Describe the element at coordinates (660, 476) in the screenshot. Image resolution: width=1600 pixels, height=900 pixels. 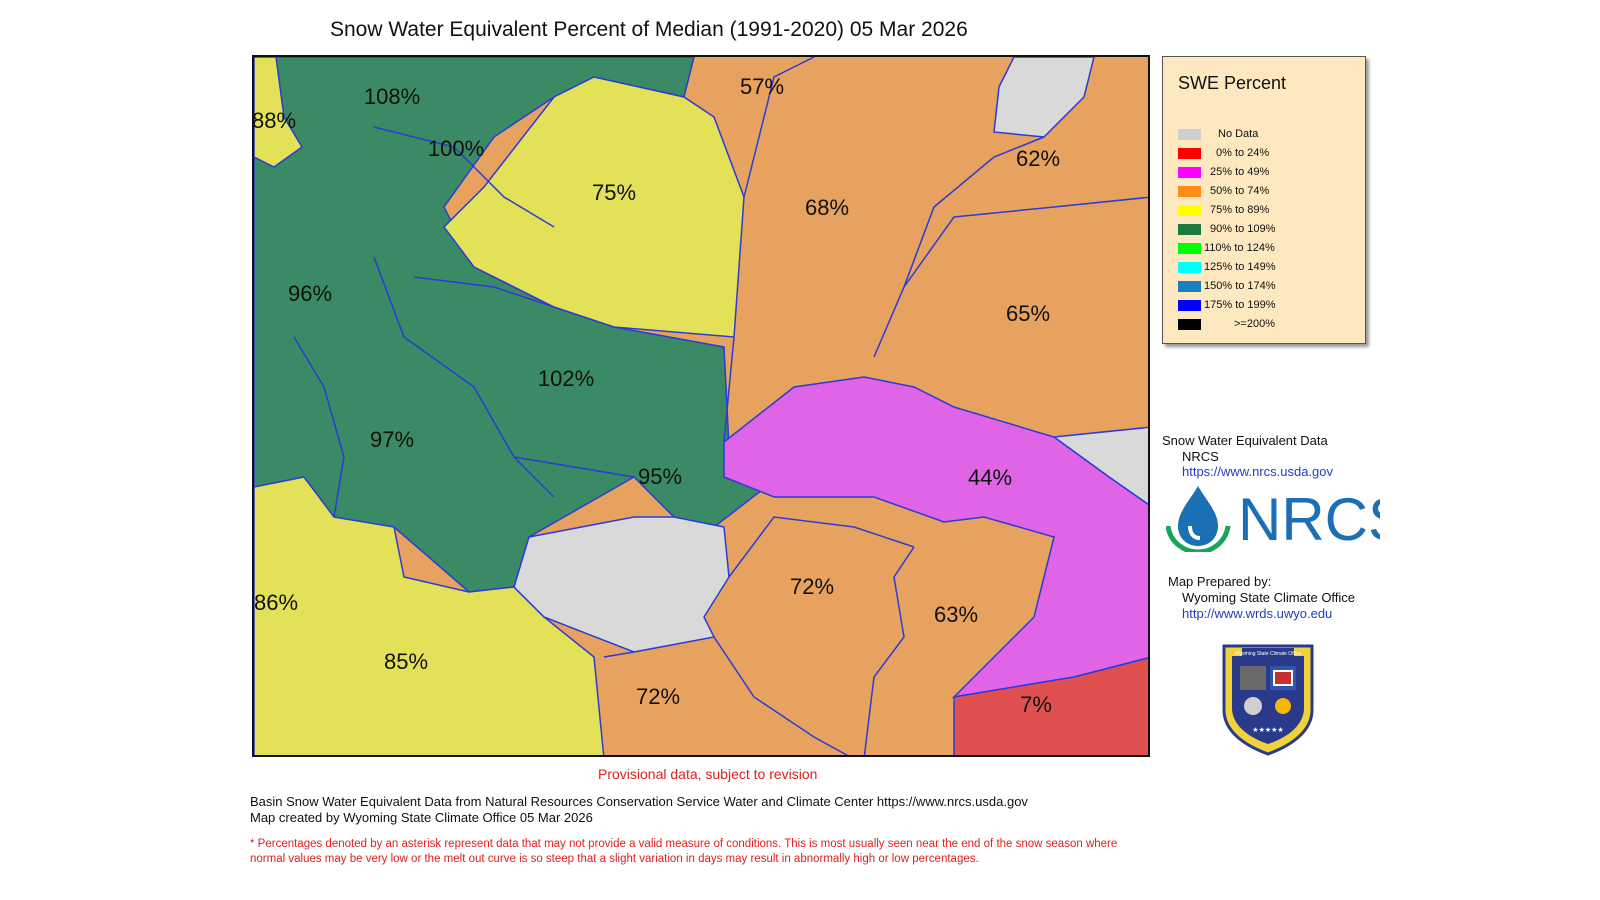
I see `basin-label: 95%` at that location.